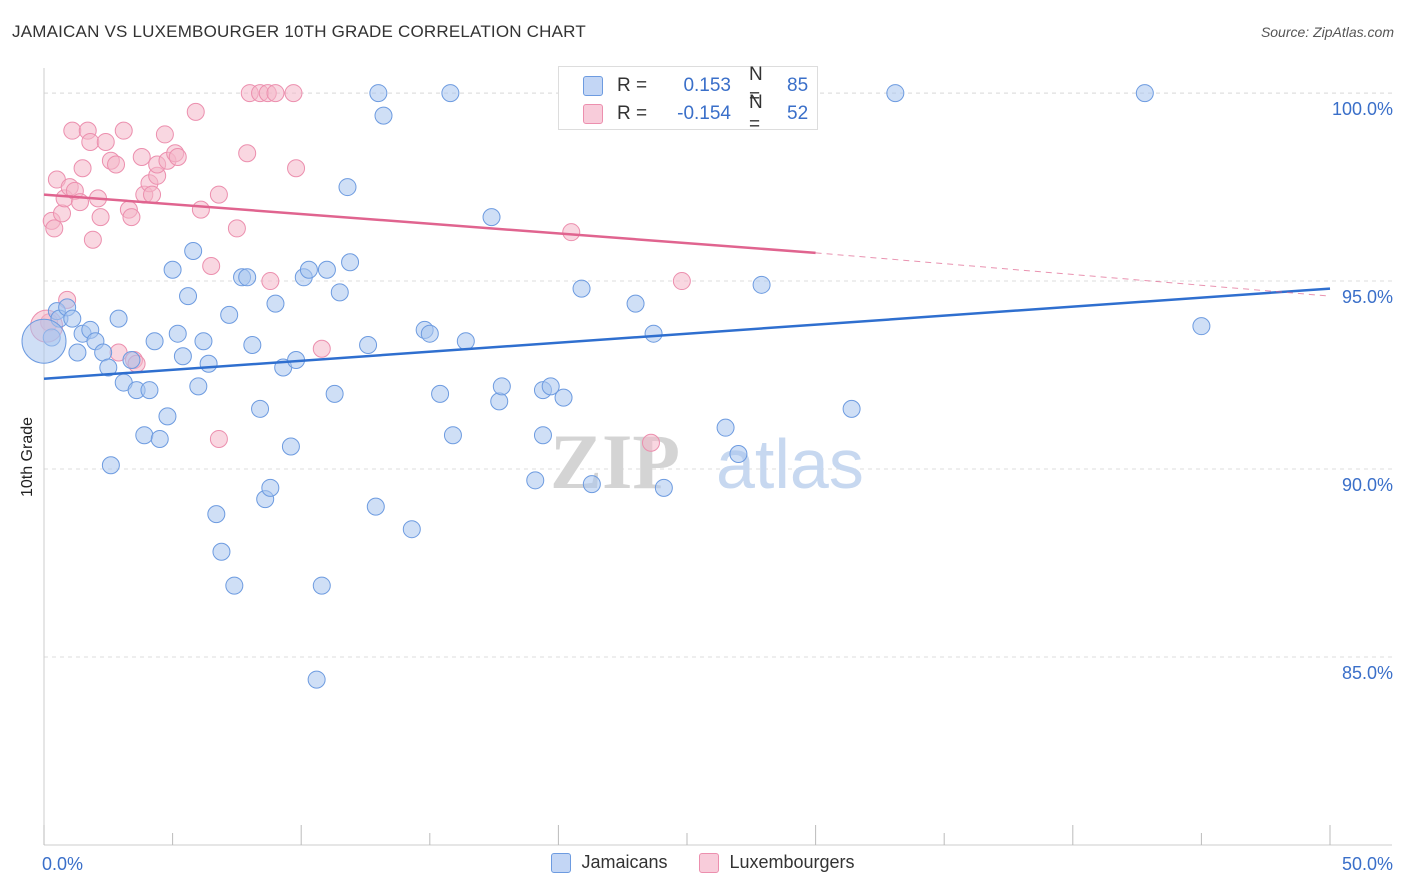  I want to click on trend-line-jamaicans, so click(687, 334).